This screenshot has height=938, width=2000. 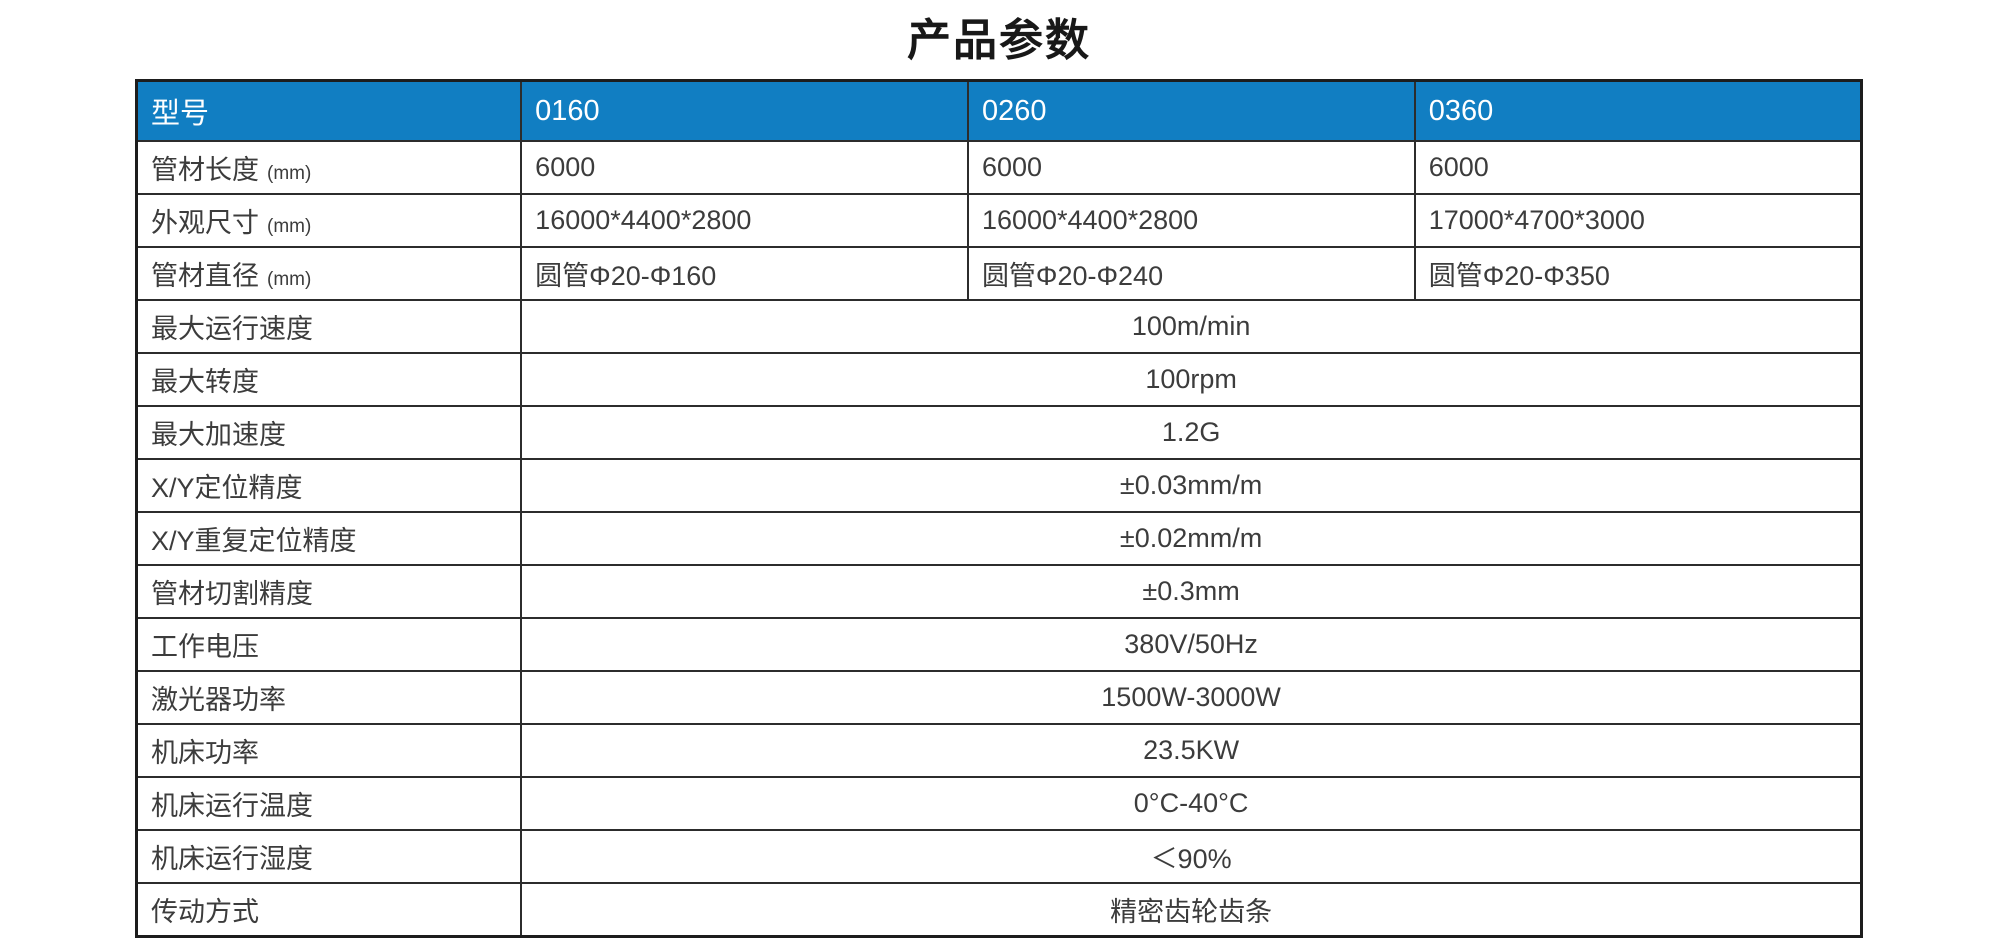 What do you see at coordinates (329, 910) in the screenshot?
I see `param-label-cell: 传动方式` at bounding box center [329, 910].